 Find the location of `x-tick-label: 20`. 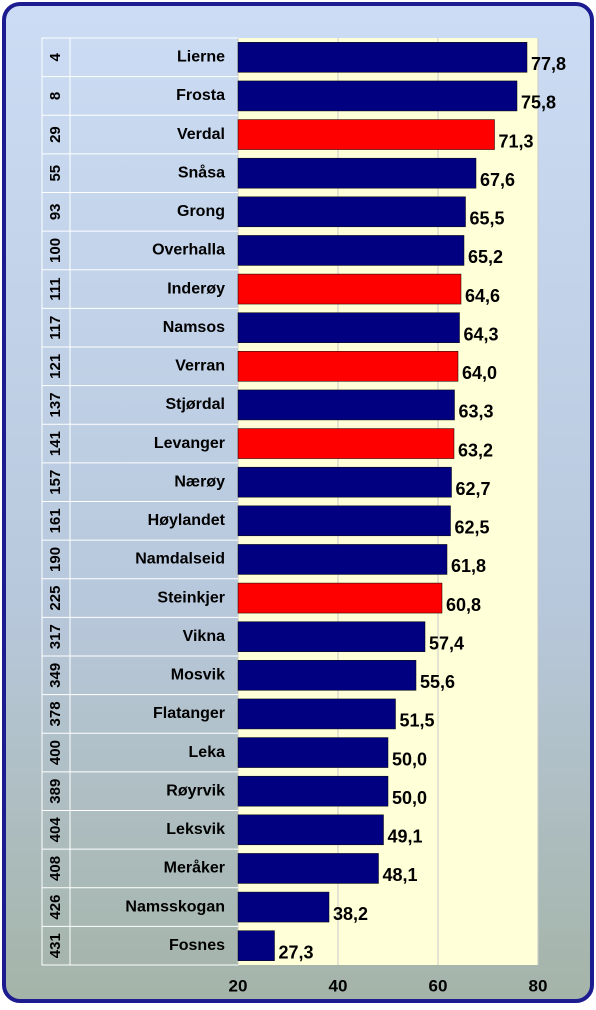

x-tick-label: 20 is located at coordinates (238, 985).